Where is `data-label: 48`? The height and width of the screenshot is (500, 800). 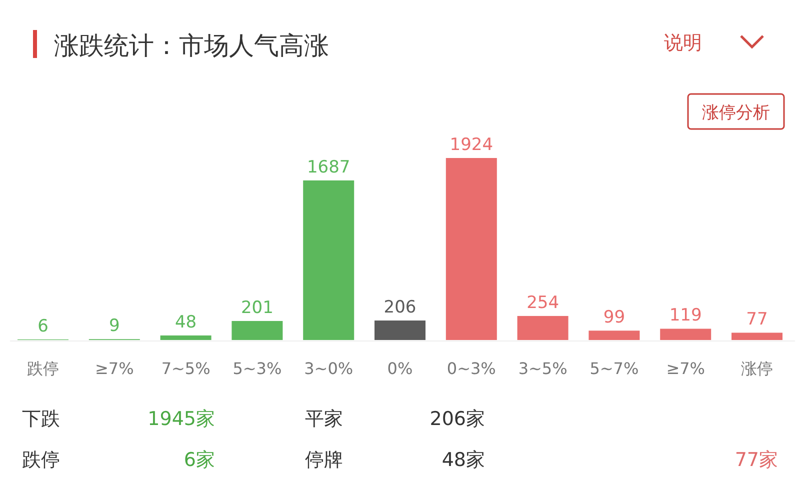
data-label: 48 is located at coordinates (185, 322).